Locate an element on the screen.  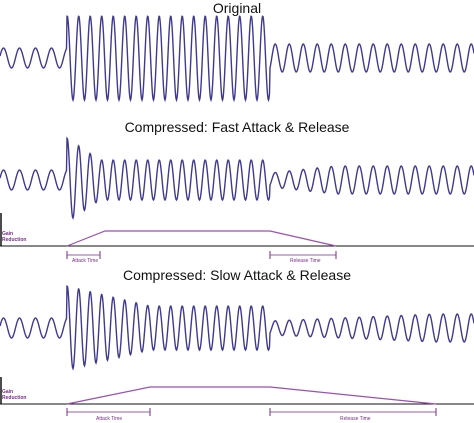
fast-gain-label-line1: Gain is located at coordinates (7, 234).